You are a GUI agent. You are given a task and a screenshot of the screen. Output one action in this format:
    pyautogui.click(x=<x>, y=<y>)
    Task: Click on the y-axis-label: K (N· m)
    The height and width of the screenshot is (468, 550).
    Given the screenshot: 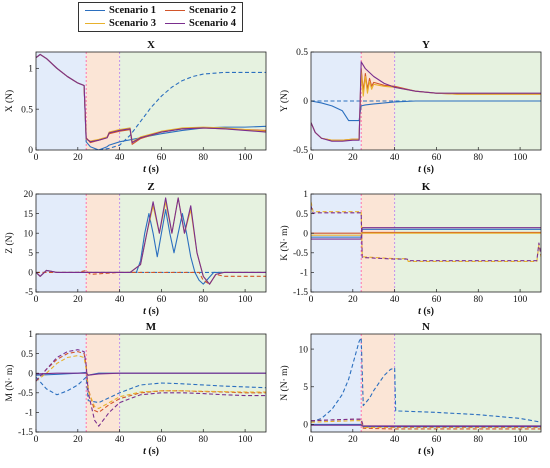 What is the action you would take?
    pyautogui.click(x=284, y=242)
    